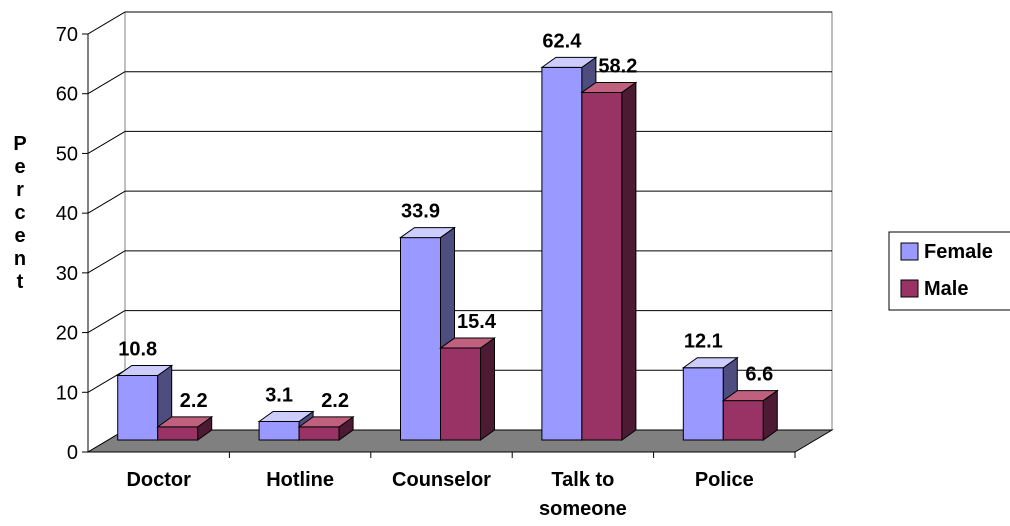  Describe the element at coordinates (20, 282) in the screenshot. I see `y-axis-label-letter: t` at that location.